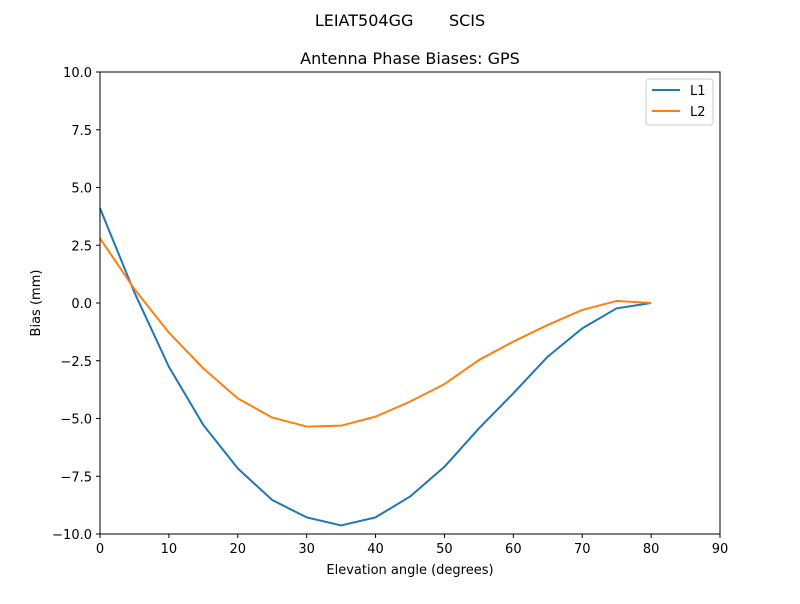  What do you see at coordinates (409, 570) in the screenshot?
I see `x-axis-label: Elevation angle (degrees)` at bounding box center [409, 570].